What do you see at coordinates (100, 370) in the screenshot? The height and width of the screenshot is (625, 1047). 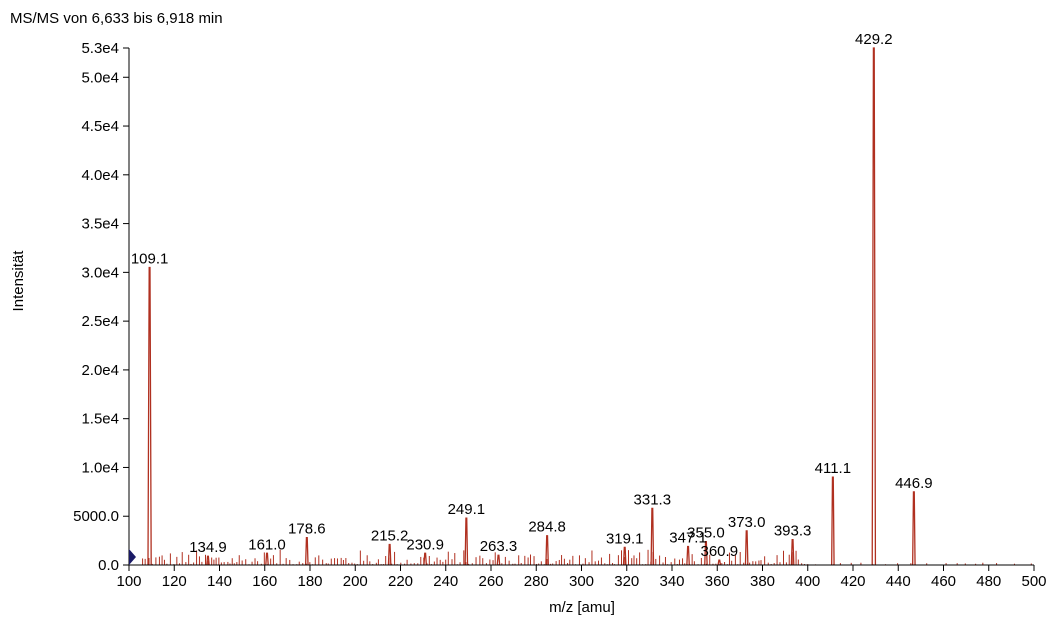 I see `y-tick-label: 2.0e4` at bounding box center [100, 370].